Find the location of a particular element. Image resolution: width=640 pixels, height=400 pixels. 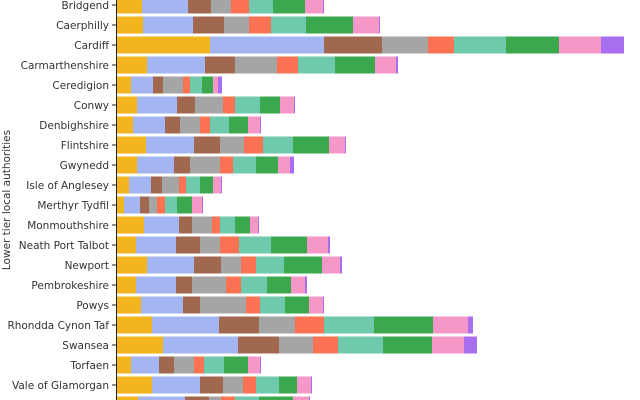

y-tick-label: Flintshire is located at coordinates (85, 146).